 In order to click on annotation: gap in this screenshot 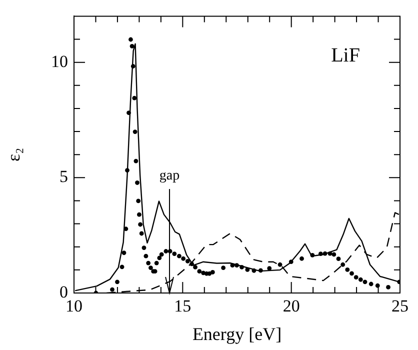, I will do `click(169, 176)`.